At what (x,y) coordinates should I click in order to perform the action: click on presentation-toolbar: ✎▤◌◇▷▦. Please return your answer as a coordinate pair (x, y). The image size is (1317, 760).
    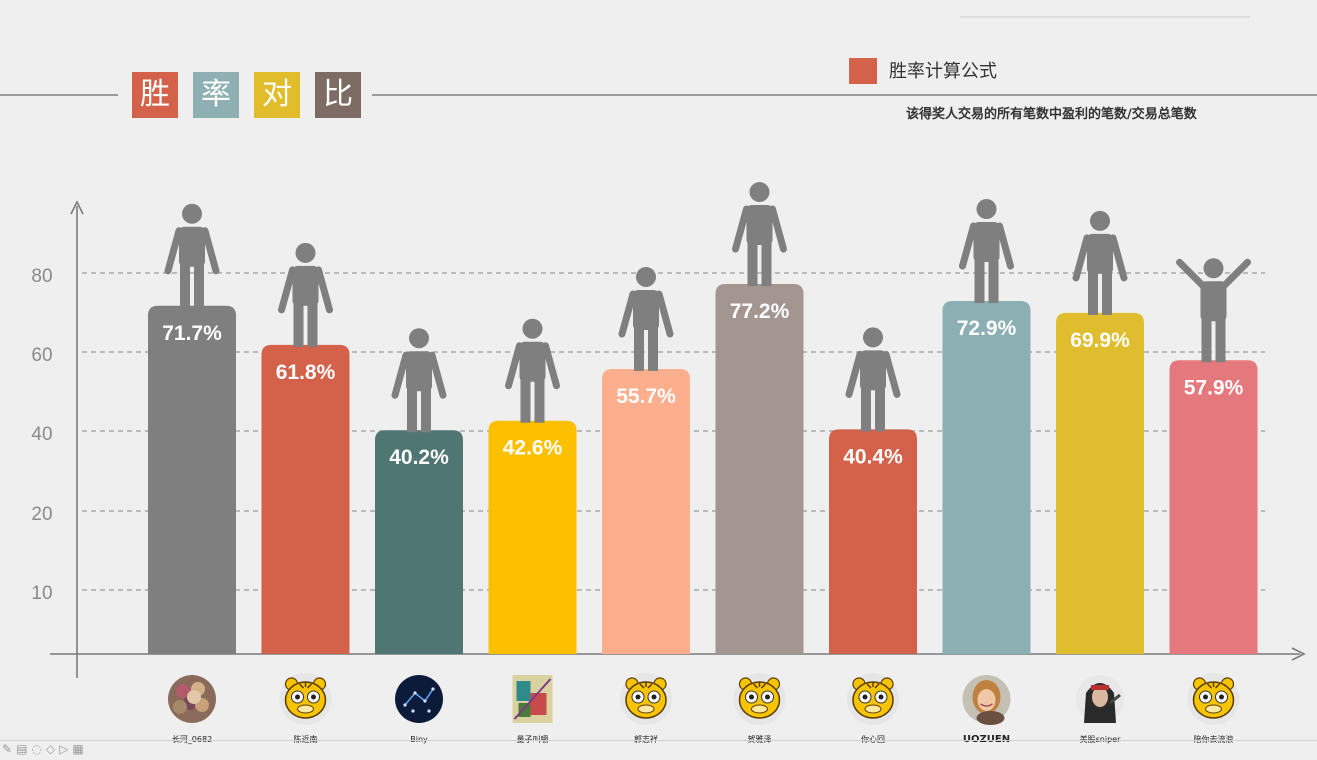
    Looking at the image, I should click on (45, 749).